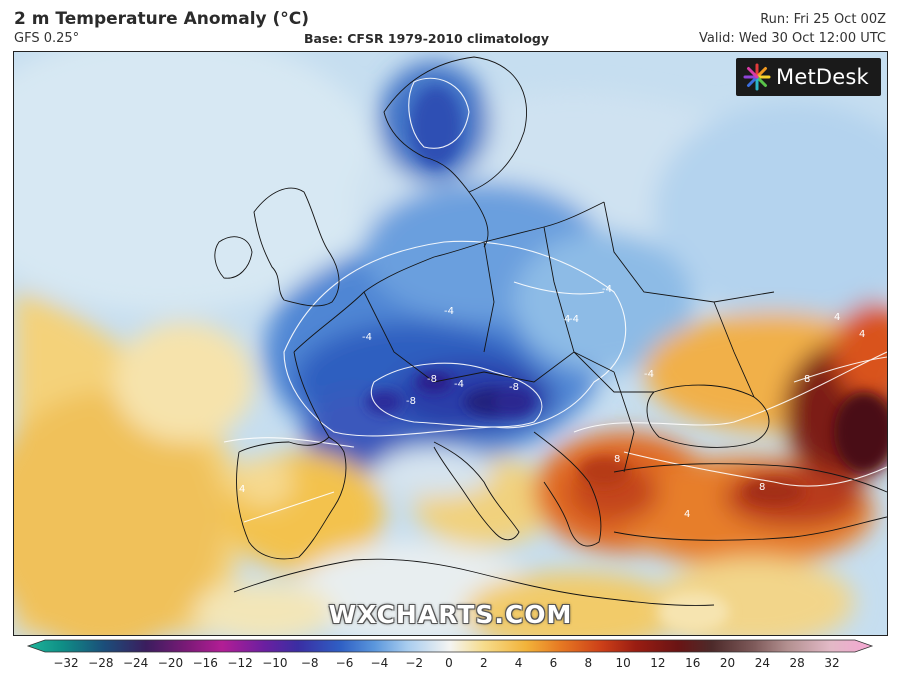 The height and width of the screenshot is (689, 900). What do you see at coordinates (170, 663) in the screenshot?
I see `colorbar-tick-label: −20` at bounding box center [170, 663].